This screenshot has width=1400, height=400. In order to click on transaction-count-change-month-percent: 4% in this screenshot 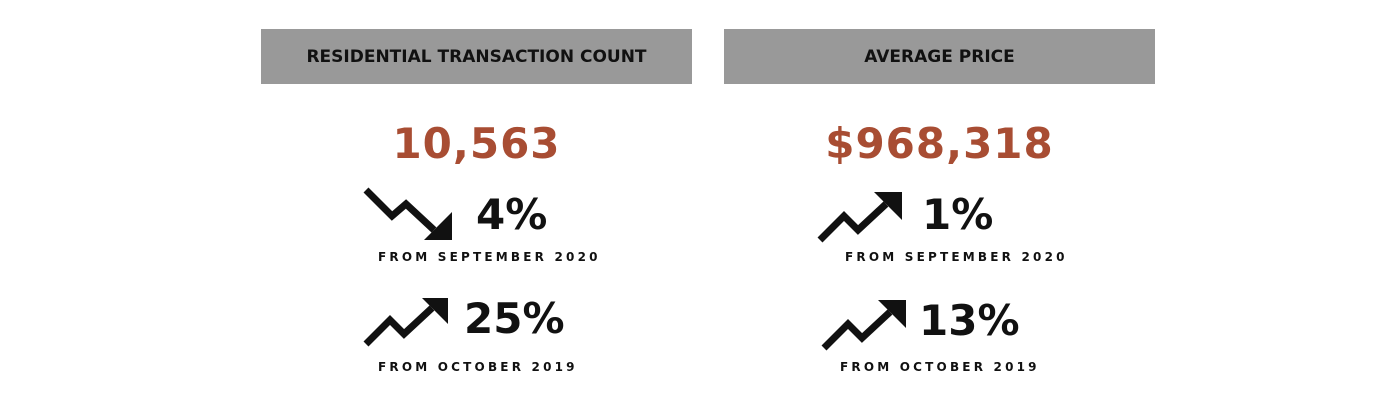, I will do `click(512, 214)`.